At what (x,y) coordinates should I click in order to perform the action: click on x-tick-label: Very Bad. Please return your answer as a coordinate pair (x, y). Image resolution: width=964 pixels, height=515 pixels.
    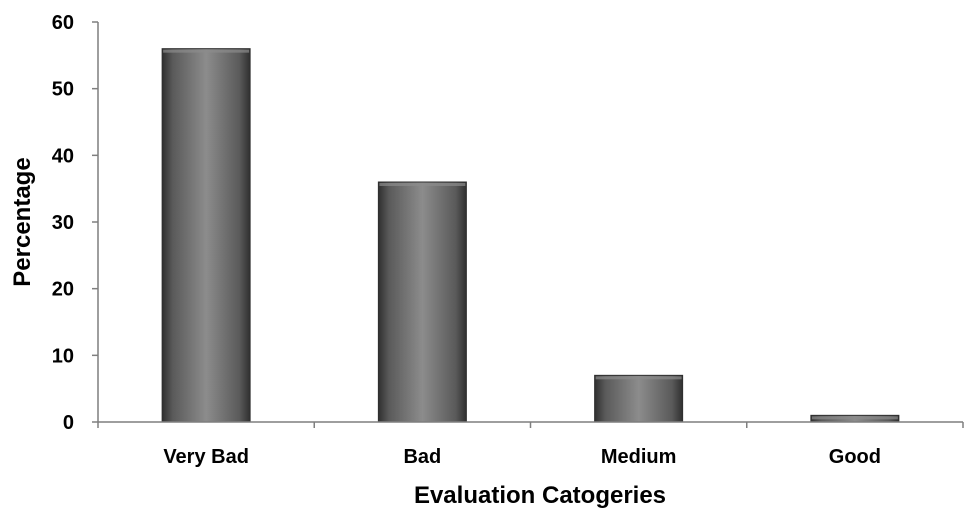
    Looking at the image, I should click on (206, 457).